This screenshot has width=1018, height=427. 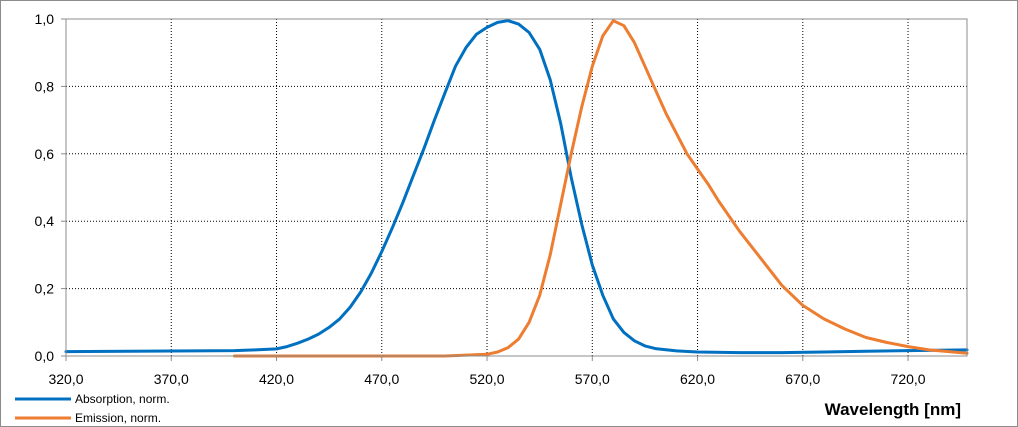 What do you see at coordinates (893, 409) in the screenshot?
I see `x-axis-title: Wavelength [nm]` at bounding box center [893, 409].